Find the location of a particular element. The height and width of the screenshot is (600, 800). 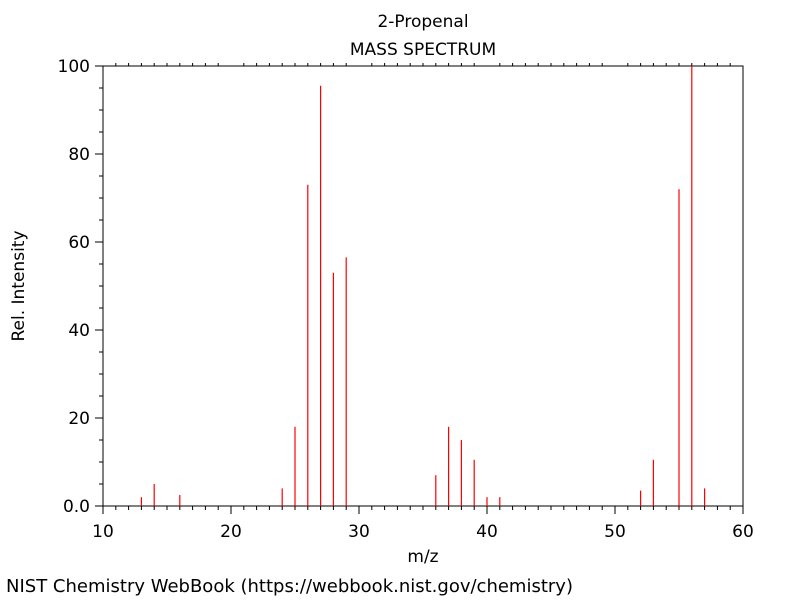

x-tick-label: 10 is located at coordinates (103, 532).